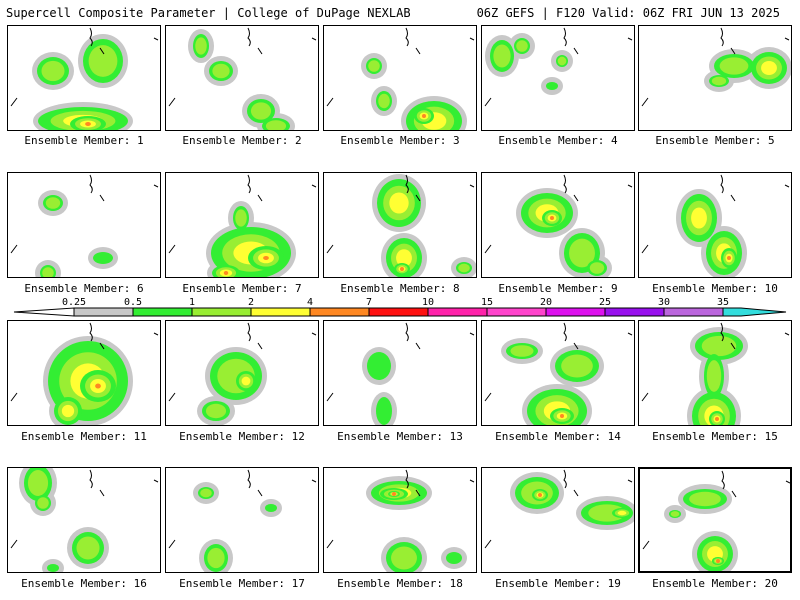 This screenshot has width=800, height=600. What do you see at coordinates (558, 583) in the screenshot?
I see `ensemble-member-label: Ensemble Member: 19` at bounding box center [558, 583].